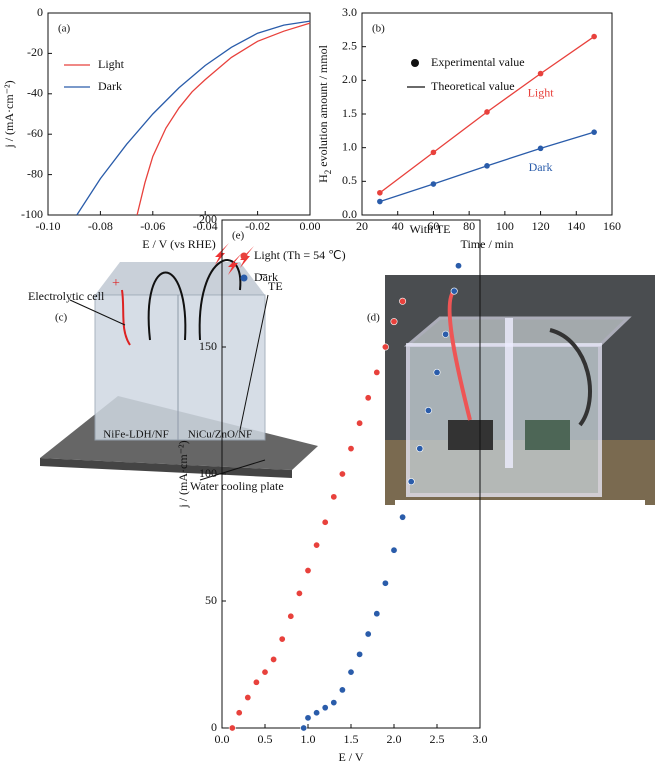 The image size is (667, 773). Describe the element at coordinates (541, 226) in the screenshot. I see `x-tick-label: 120` at that location.